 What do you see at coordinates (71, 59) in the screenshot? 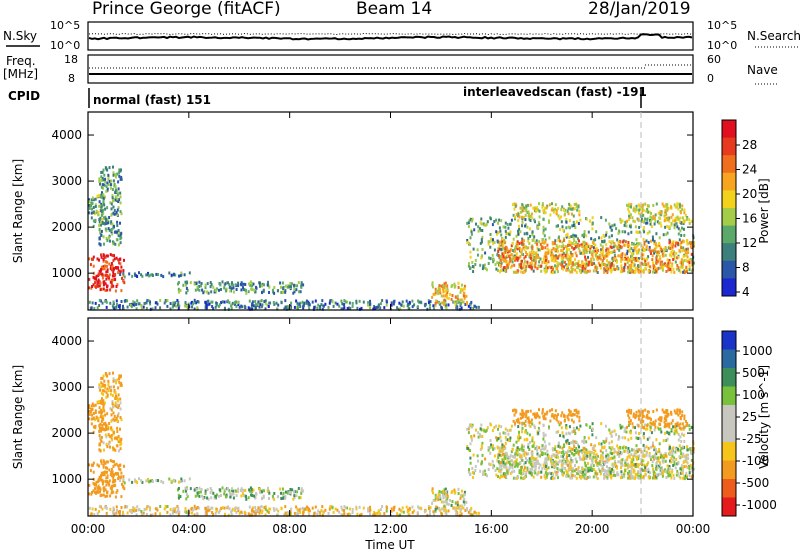
I see `freq-left-tick-top: 18` at bounding box center [71, 59].